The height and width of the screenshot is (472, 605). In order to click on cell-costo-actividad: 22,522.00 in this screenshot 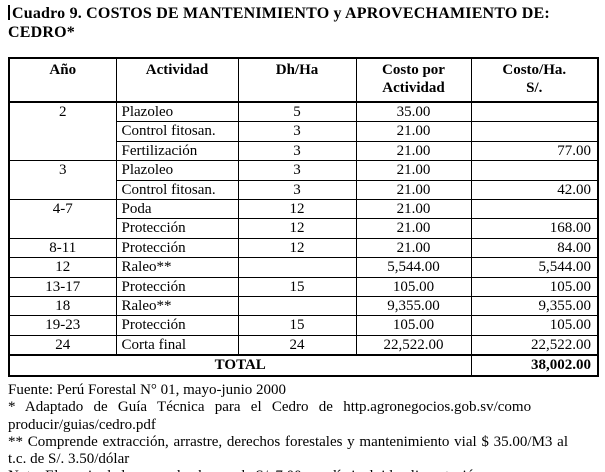, I will do `click(413, 345)`.